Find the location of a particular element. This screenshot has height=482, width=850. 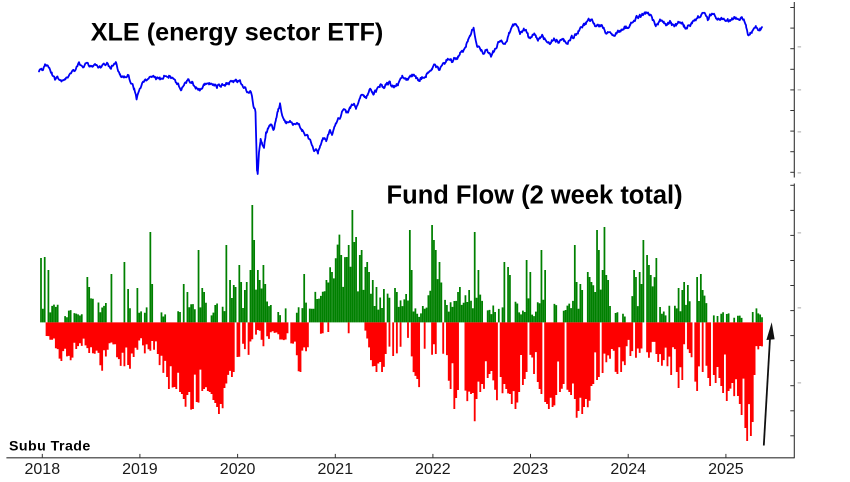

svg-text: Fund Flow (2 week total) is located at coordinates (535, 196).